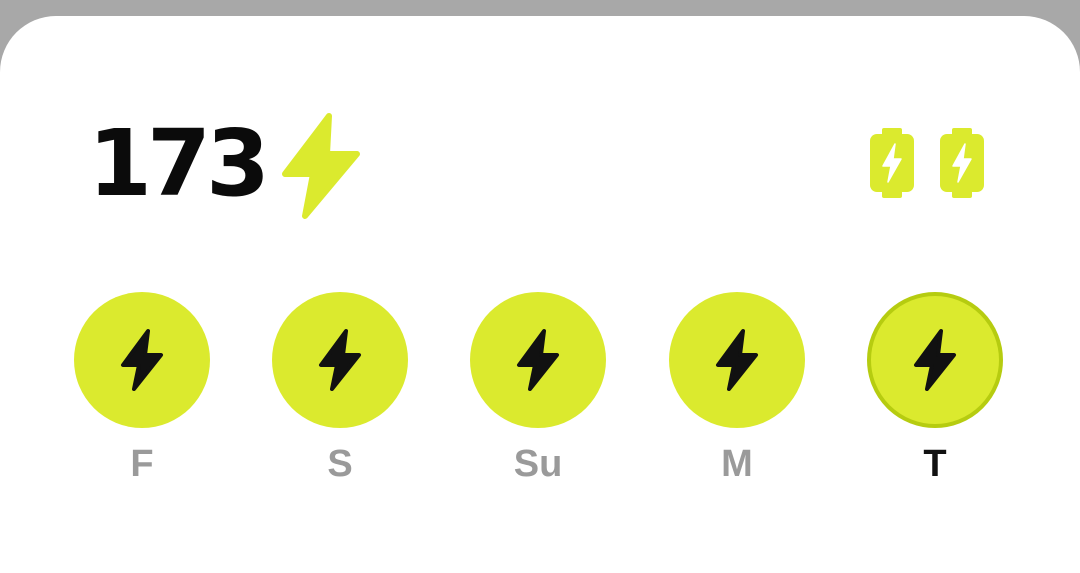 The width and height of the screenshot is (1080, 573). I want to click on streak-freezes, so click(927, 163).